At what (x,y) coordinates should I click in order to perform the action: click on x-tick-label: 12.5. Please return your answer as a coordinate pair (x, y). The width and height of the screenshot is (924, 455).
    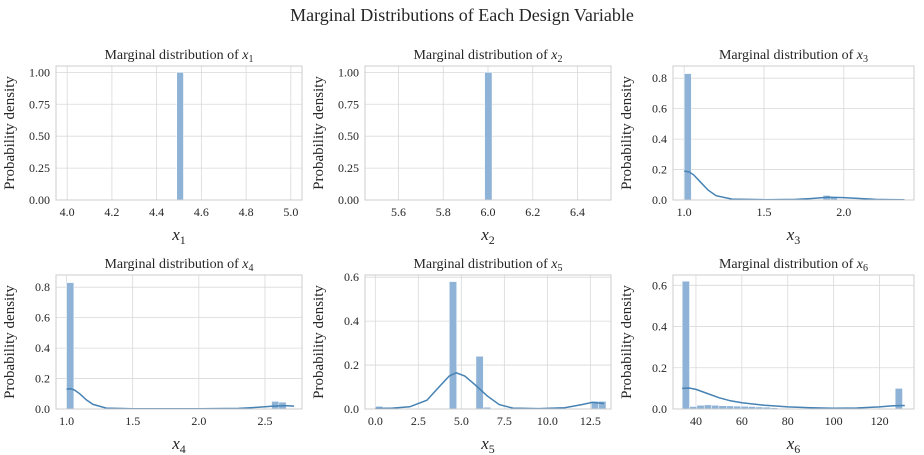
    Looking at the image, I should click on (590, 421).